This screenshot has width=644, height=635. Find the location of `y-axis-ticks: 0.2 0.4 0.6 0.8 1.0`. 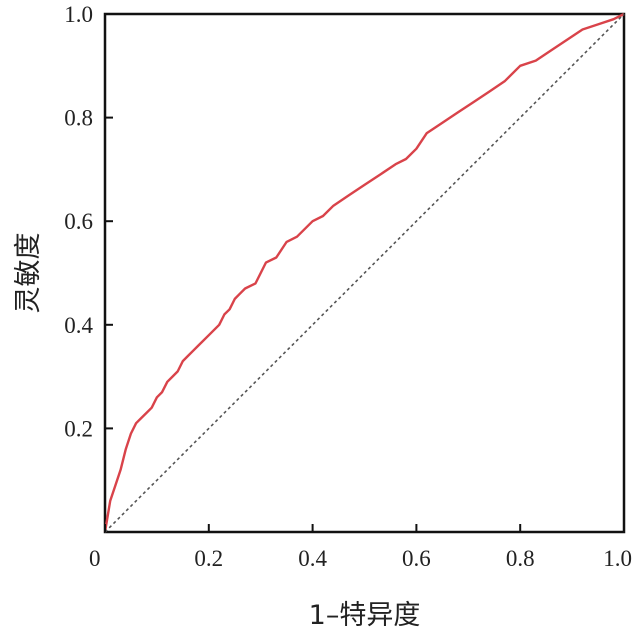

y-axis-ticks: 0.2 0.4 0.6 0.8 1.0 is located at coordinates (88, 221).